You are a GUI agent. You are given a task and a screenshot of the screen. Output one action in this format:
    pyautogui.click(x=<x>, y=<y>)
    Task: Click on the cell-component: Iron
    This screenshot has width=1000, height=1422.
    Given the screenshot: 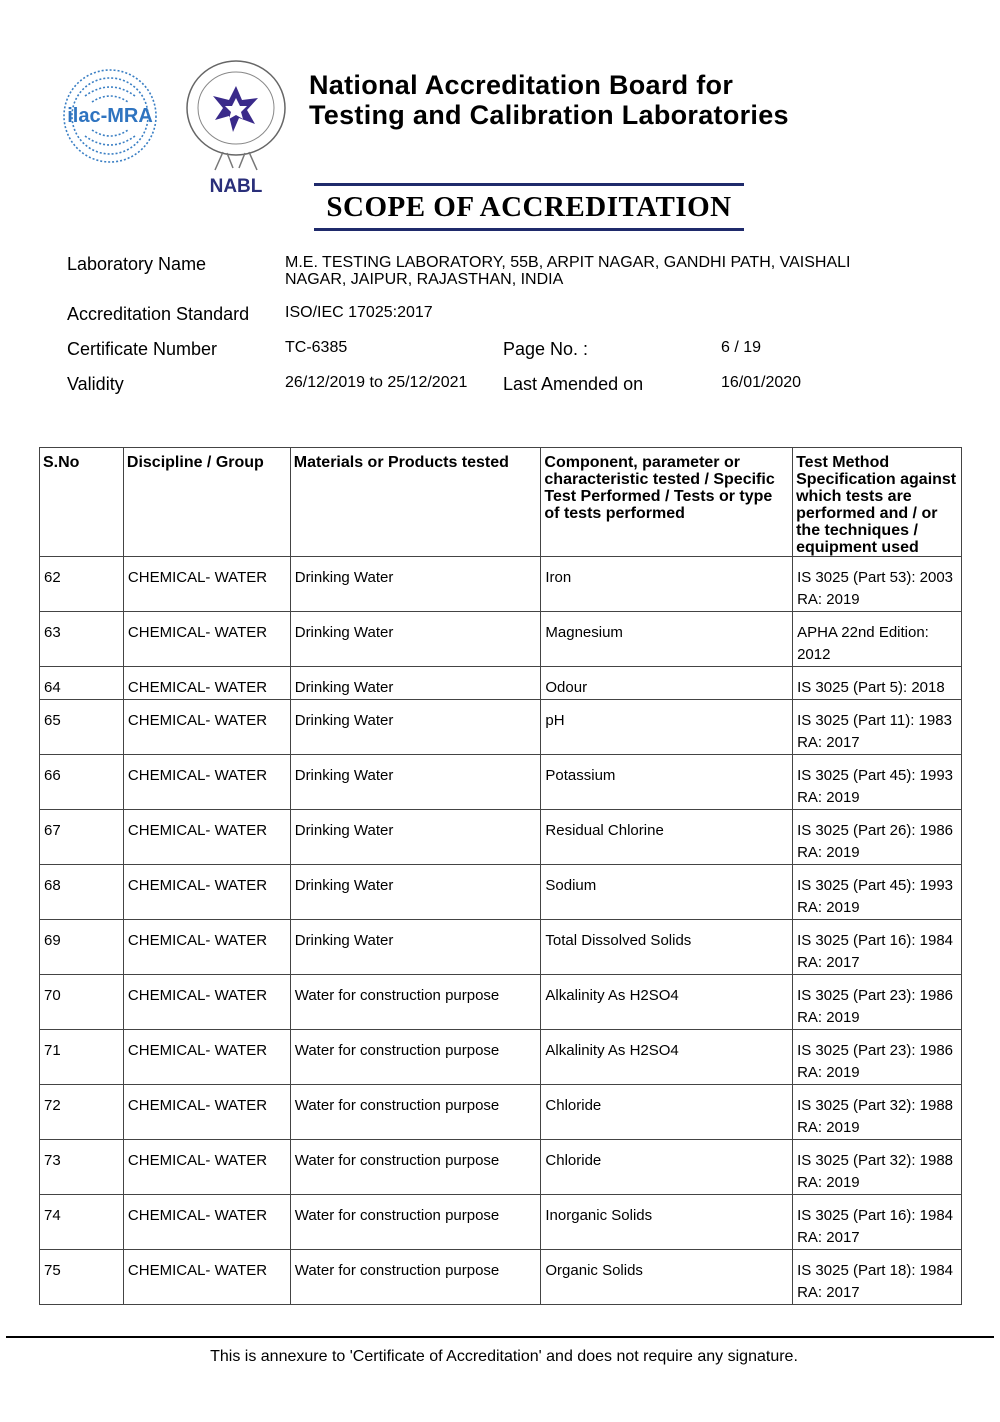 What is the action you would take?
    pyautogui.click(x=667, y=584)
    